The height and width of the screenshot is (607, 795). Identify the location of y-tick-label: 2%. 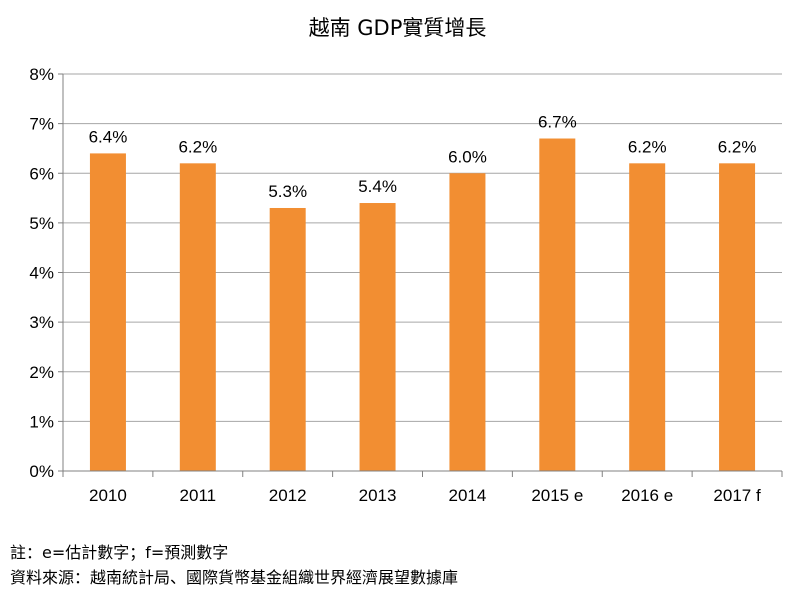
(41, 372).